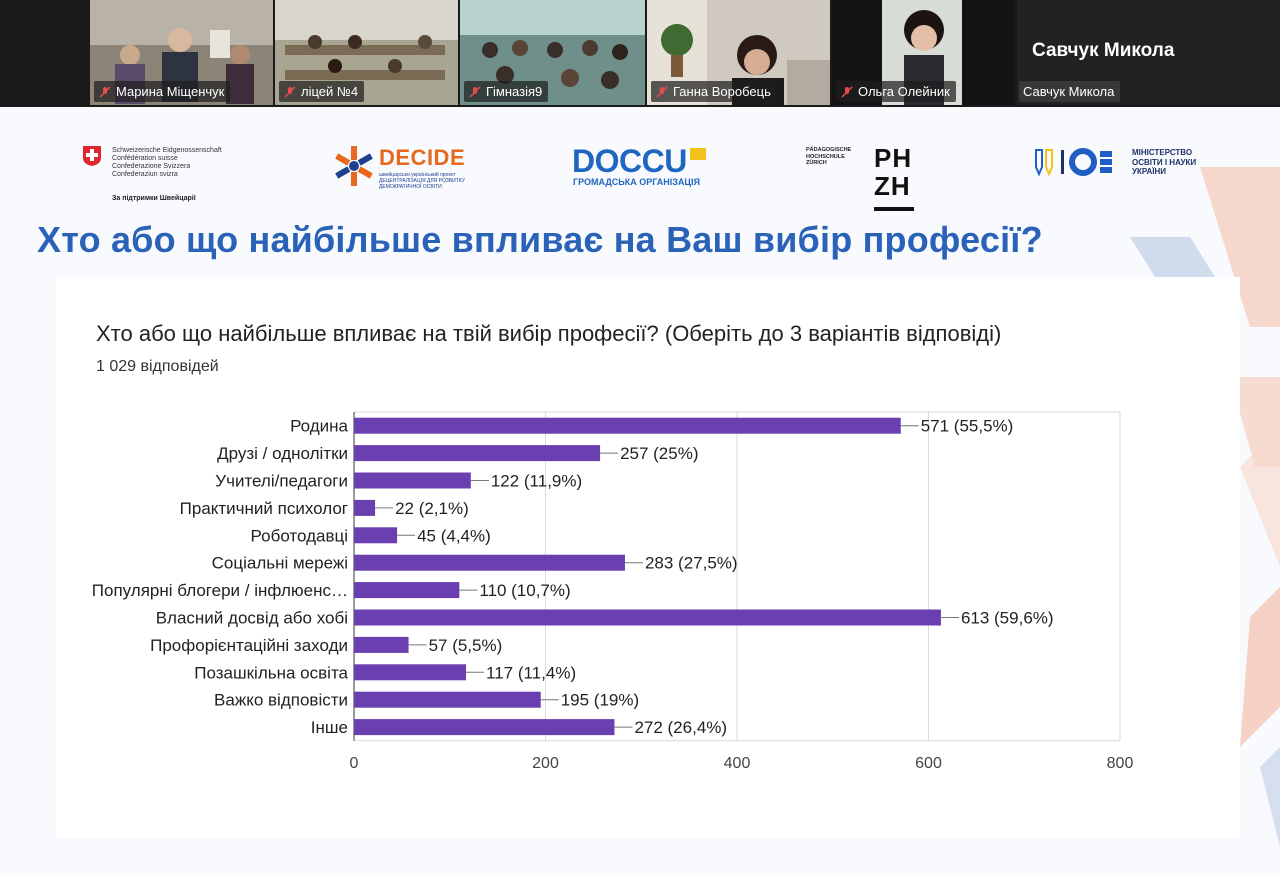 Image resolution: width=1280 pixels, height=876 pixels. I want to click on swiss-line: Confederazione Svizzera, so click(151, 166).